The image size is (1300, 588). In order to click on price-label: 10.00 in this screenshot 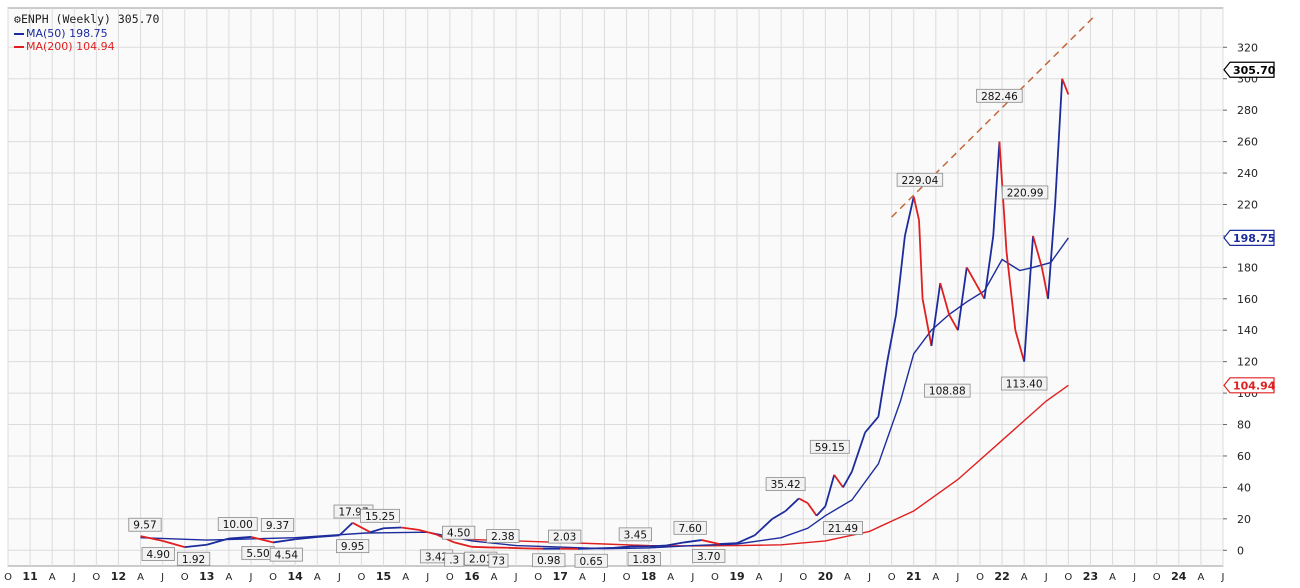, I will do `click(238, 525)`.